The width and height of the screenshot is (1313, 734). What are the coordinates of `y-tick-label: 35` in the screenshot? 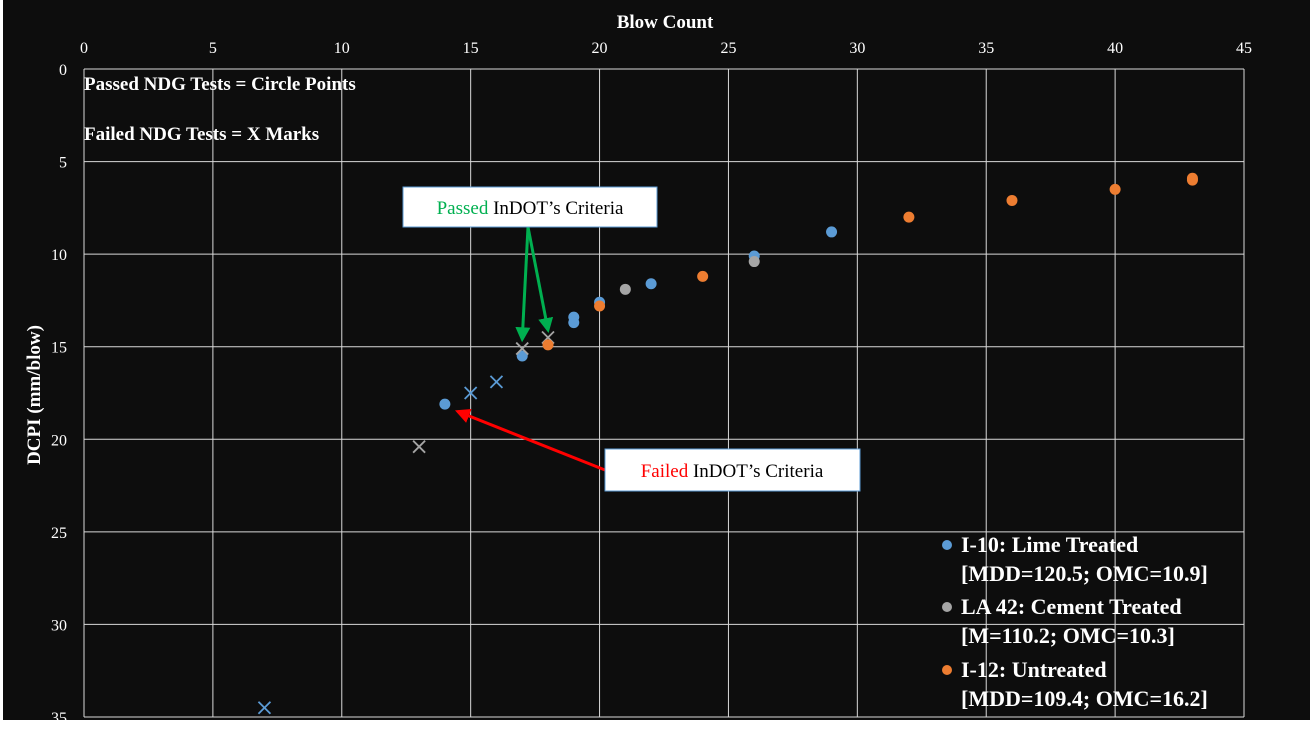 It's located at (59, 718).